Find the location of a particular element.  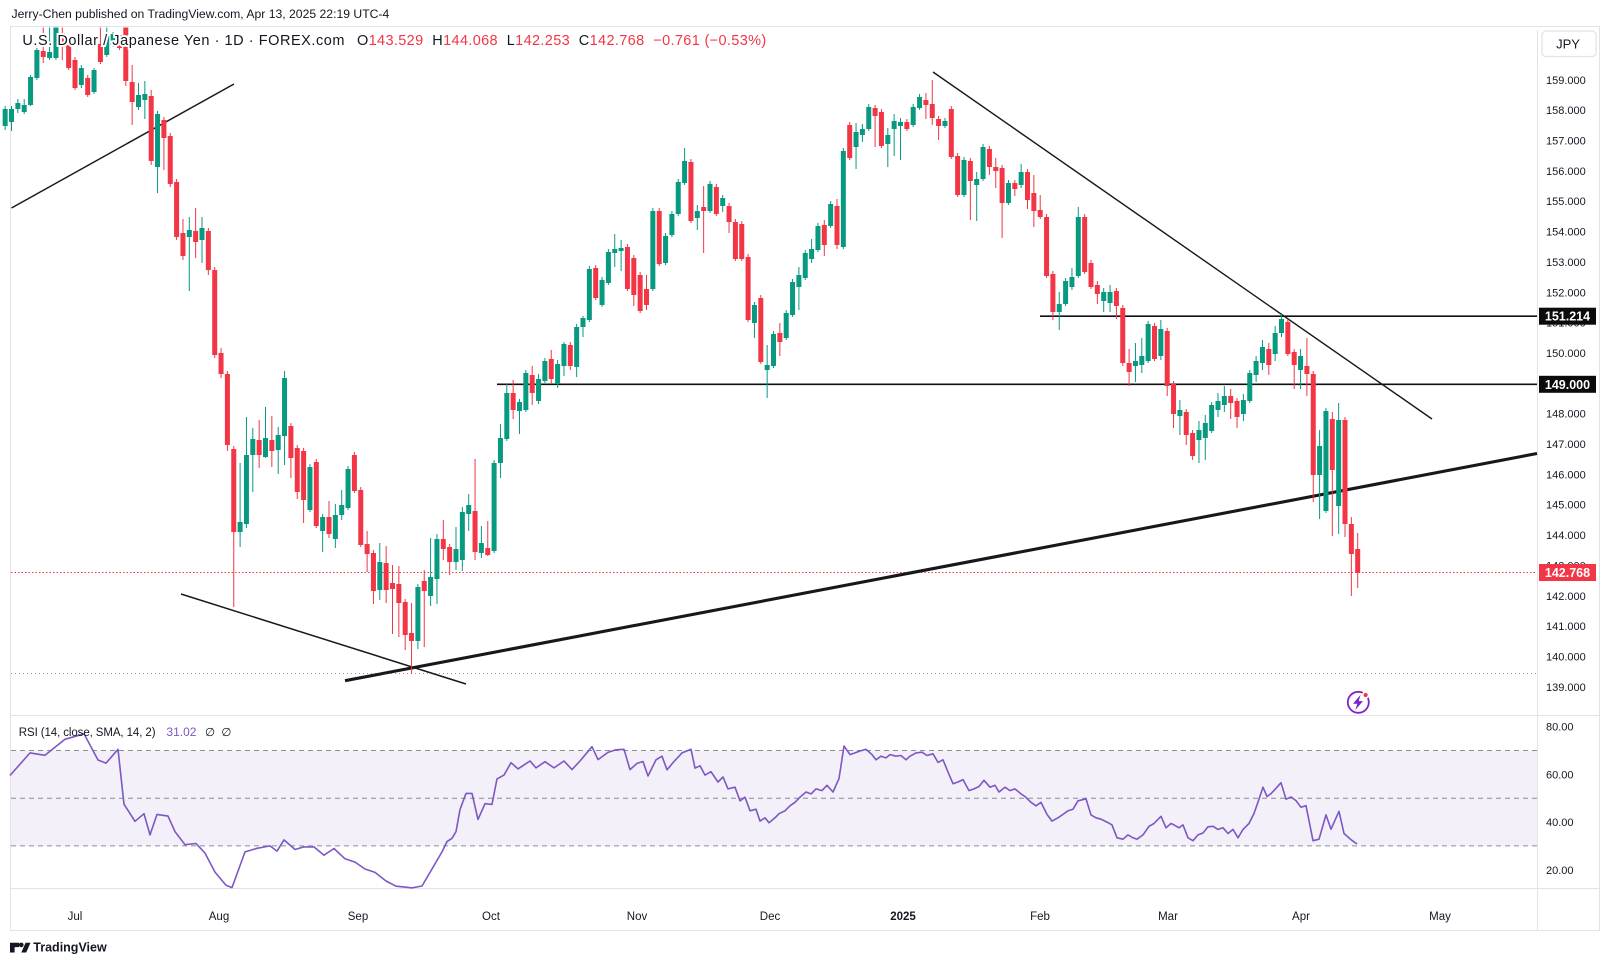

svg-text: 140.000 is located at coordinates (1566, 658).